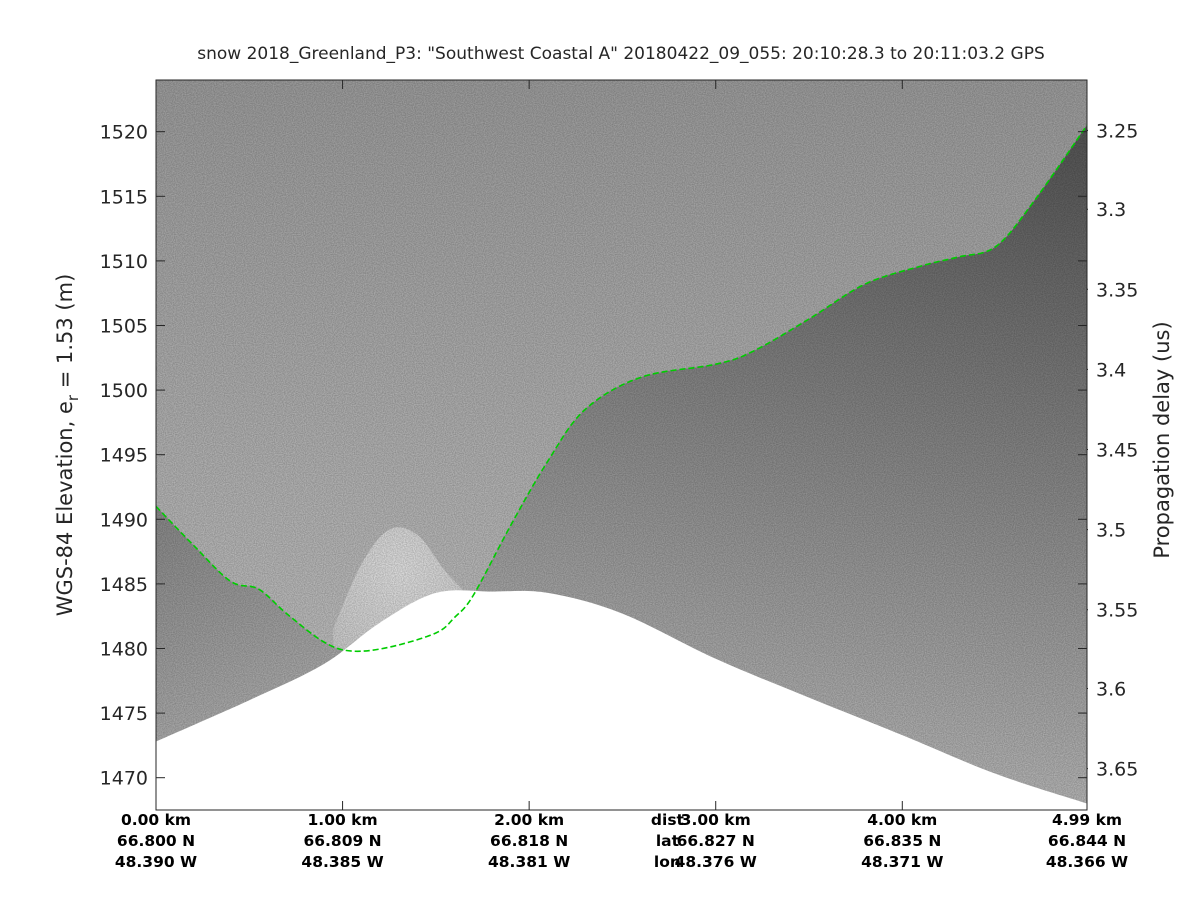  I want to click on left-tick-label: 1515, so click(124, 197).